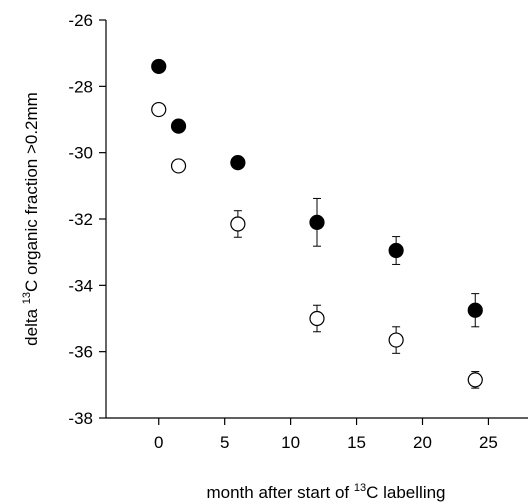 The width and height of the screenshot is (528, 504). Describe the element at coordinates (27, 298) in the screenshot. I see `y-axis-title-superscript: 13` at that location.